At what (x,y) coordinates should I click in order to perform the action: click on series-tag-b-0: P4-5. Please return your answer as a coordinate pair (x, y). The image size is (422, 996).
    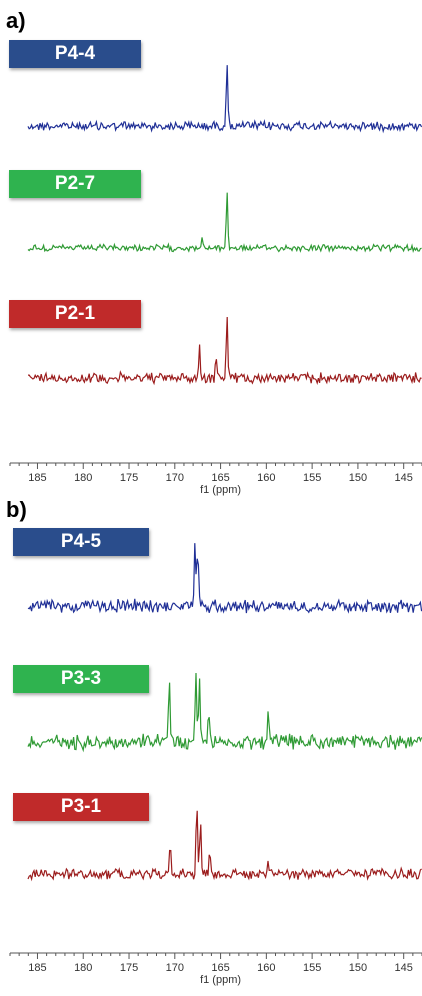
    Looking at the image, I should click on (81, 542).